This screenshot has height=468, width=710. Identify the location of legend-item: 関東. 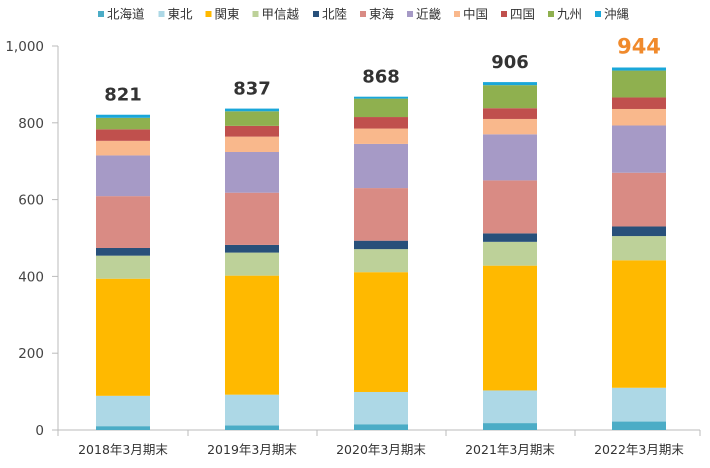
(223, 14).